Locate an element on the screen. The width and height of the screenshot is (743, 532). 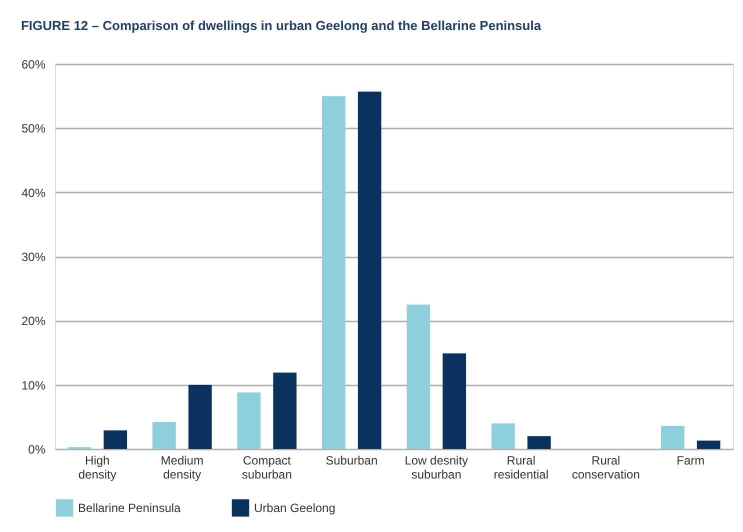
y-tick-label: 10% is located at coordinates (33, 385).